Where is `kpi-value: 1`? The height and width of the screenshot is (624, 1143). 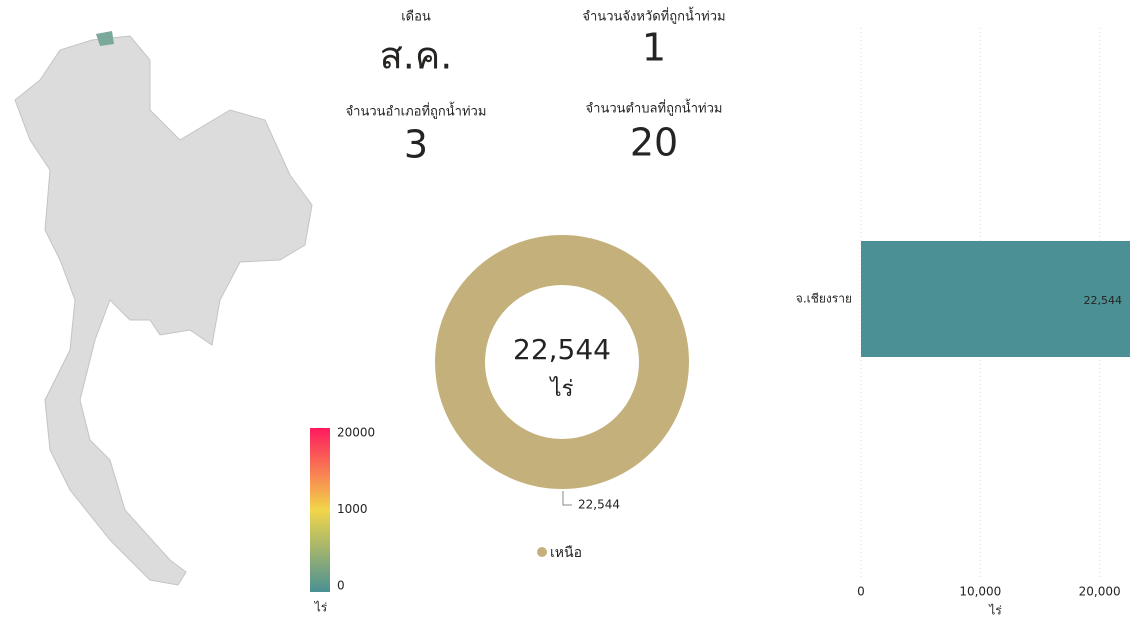
kpi-value: 1 is located at coordinates (654, 48).